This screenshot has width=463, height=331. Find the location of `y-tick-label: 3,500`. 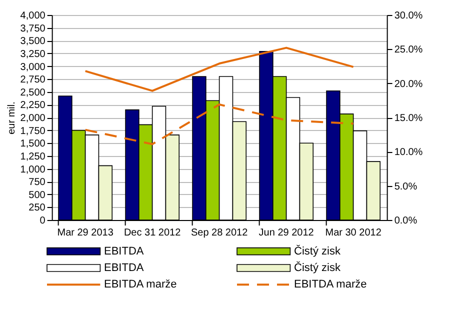

y-tick-label: 3,500 is located at coordinates (33, 42).